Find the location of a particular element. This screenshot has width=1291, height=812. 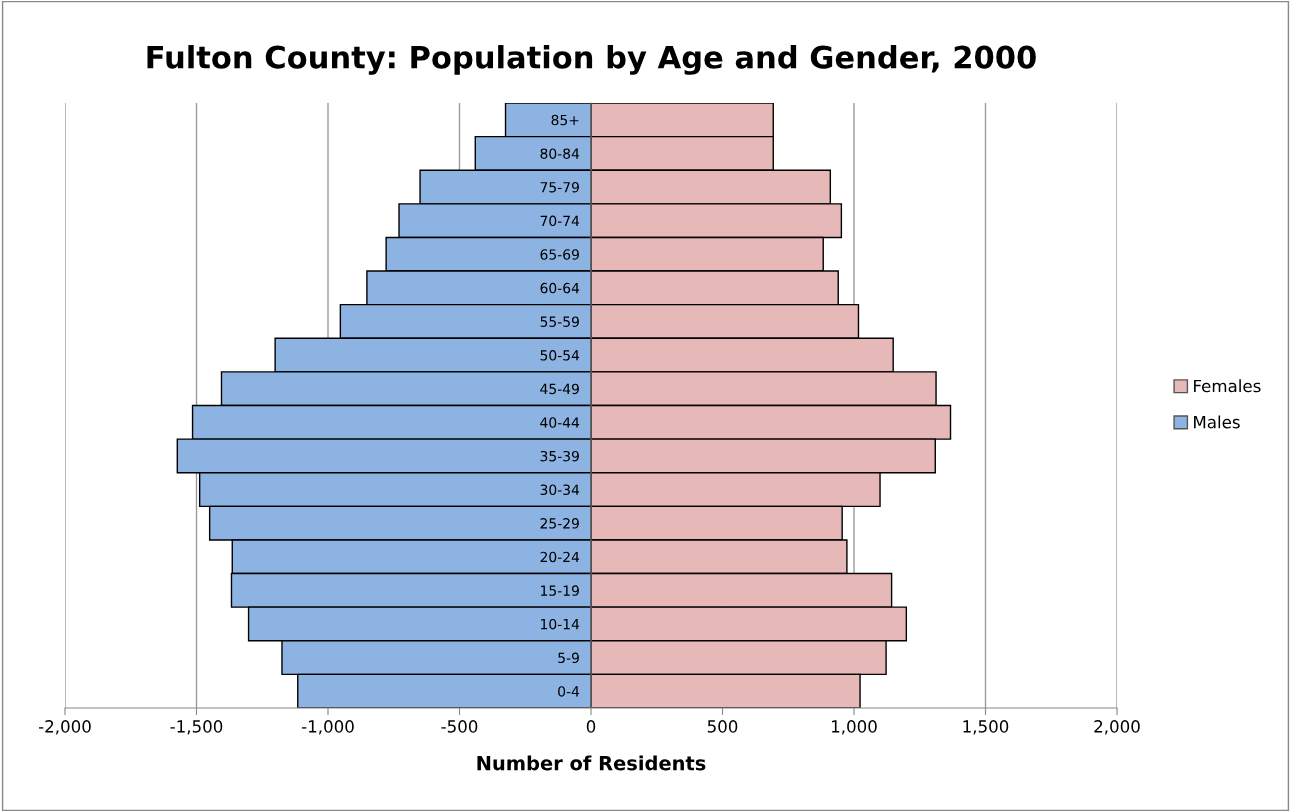

y-tick-label: 5-9 is located at coordinates (568, 658).